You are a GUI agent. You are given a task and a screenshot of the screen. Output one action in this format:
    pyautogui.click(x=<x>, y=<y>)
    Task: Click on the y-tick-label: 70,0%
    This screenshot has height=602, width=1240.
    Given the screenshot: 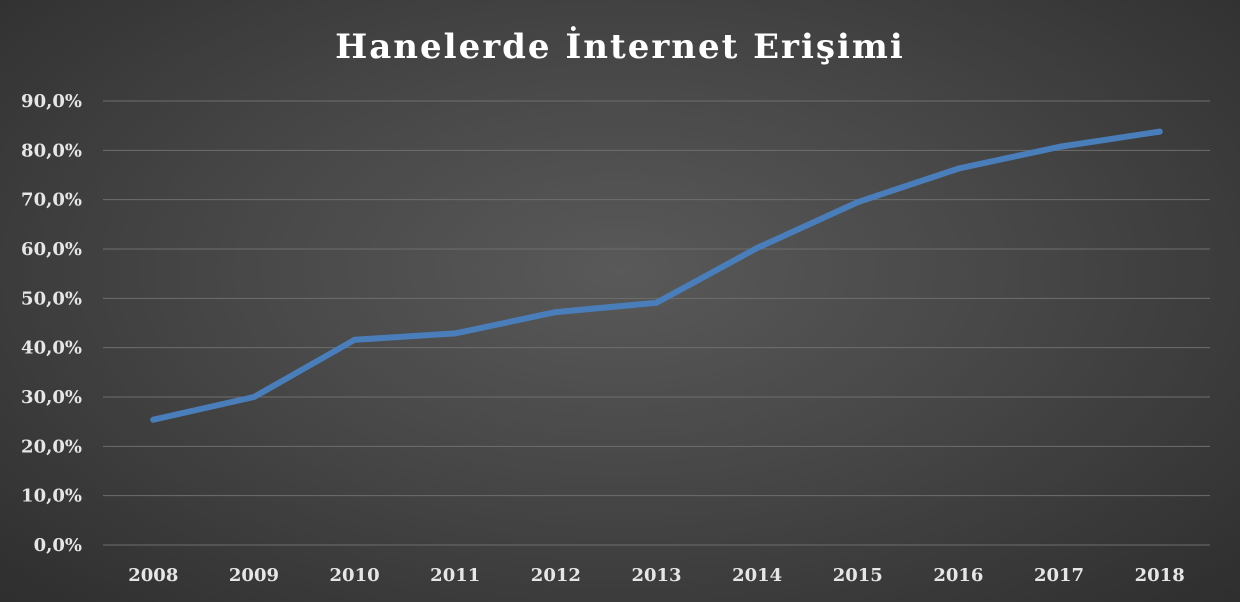 What is the action you would take?
    pyautogui.click(x=51, y=200)
    